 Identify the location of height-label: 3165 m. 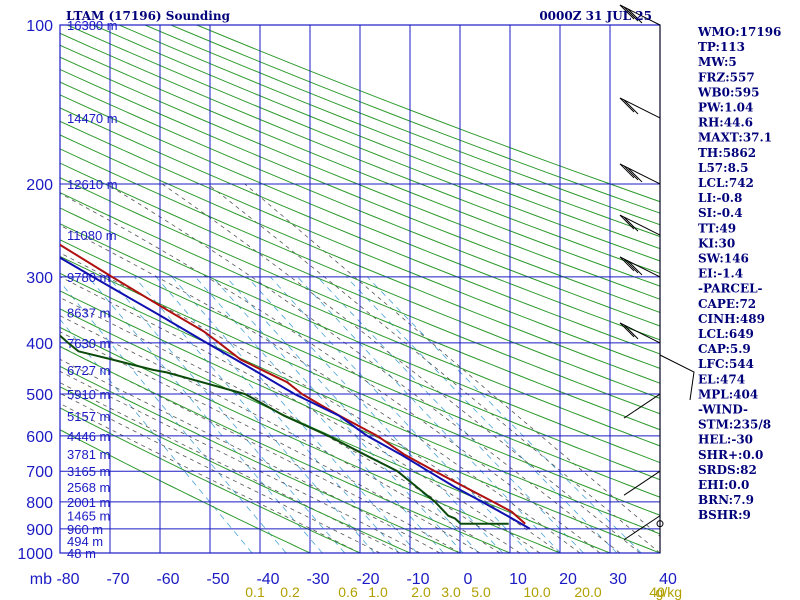
(88, 471).